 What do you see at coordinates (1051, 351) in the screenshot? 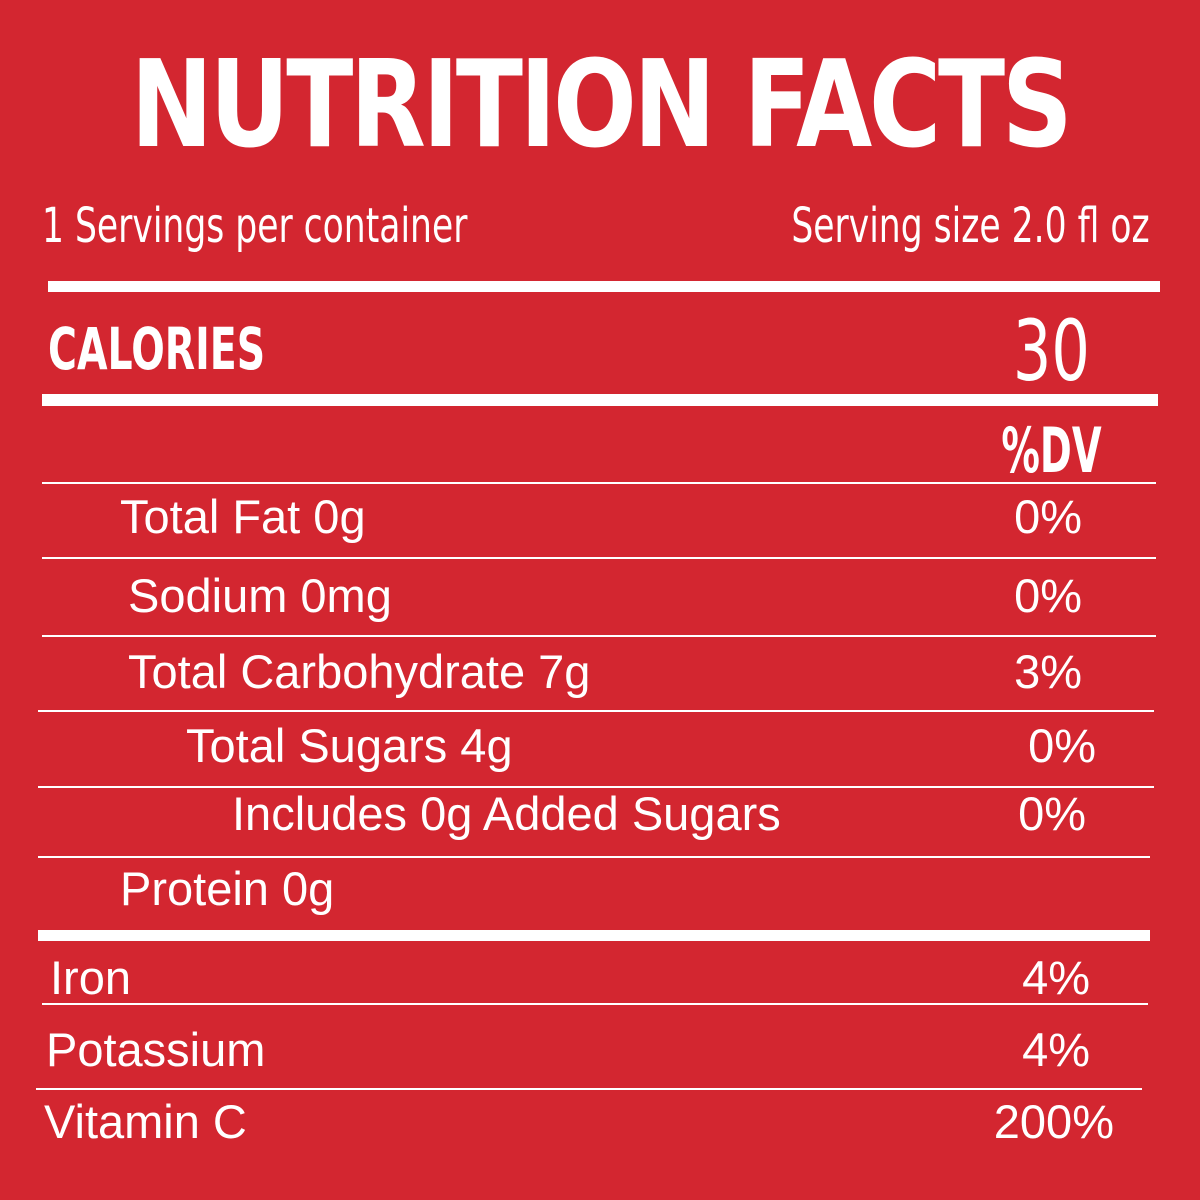
I see `calories-value: 30` at bounding box center [1051, 351].